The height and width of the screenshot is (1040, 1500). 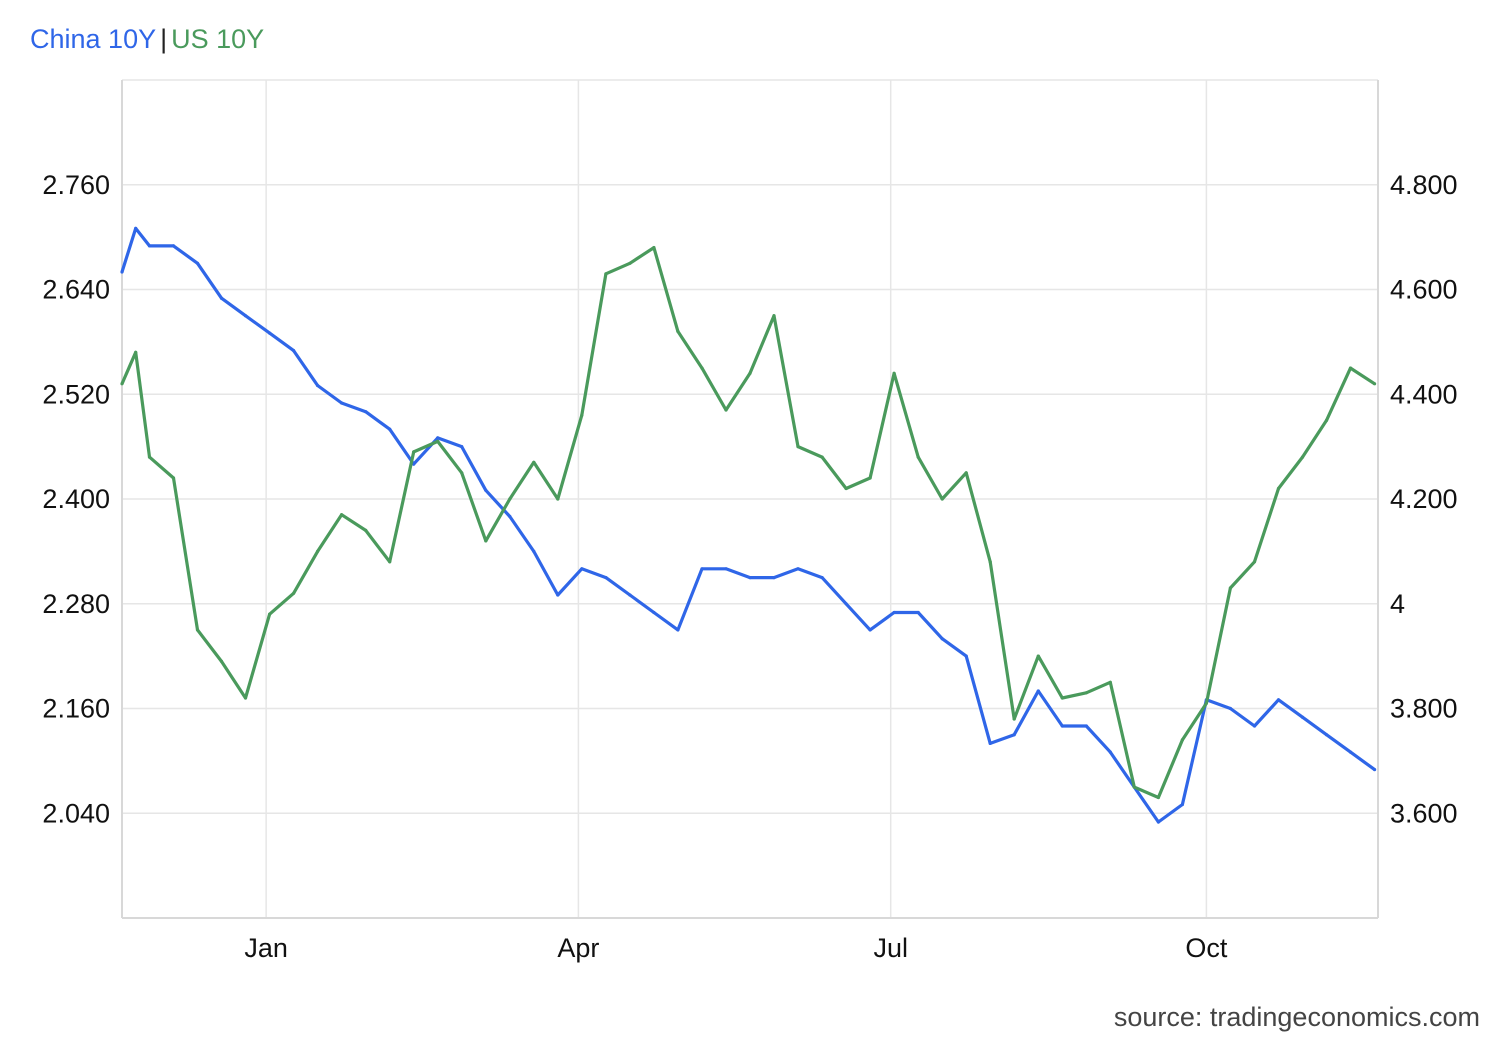 I want to click on y-left-tick-label: 2.760, so click(x=76, y=185).